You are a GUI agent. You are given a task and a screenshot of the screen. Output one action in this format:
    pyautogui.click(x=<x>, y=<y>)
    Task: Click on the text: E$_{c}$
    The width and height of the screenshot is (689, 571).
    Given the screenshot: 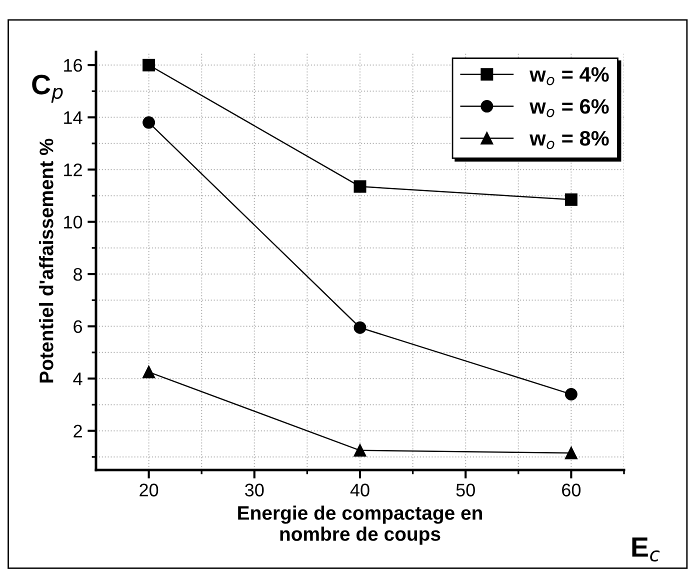 What is the action you would take?
    pyautogui.click(x=646, y=550)
    